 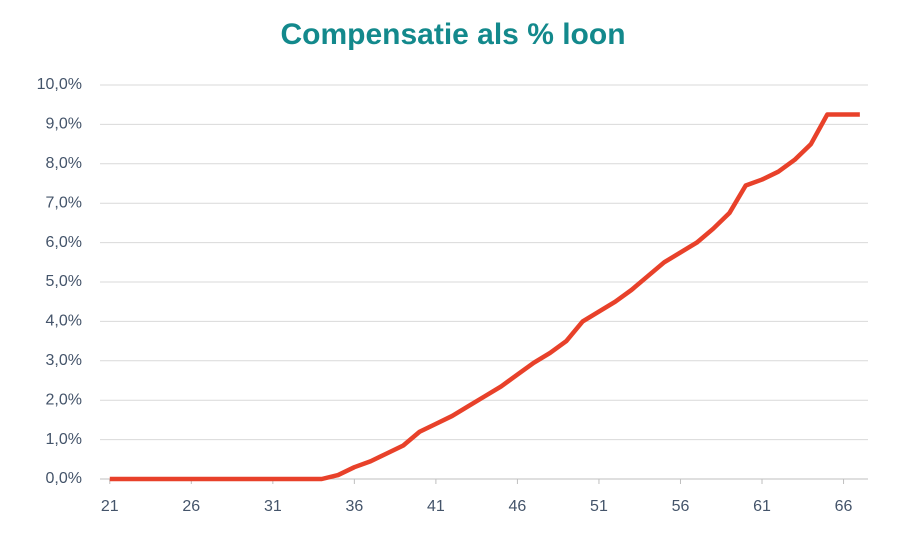 What do you see at coordinates (64, 124) in the screenshot?
I see `y-tick-label: 9,0%` at bounding box center [64, 124].